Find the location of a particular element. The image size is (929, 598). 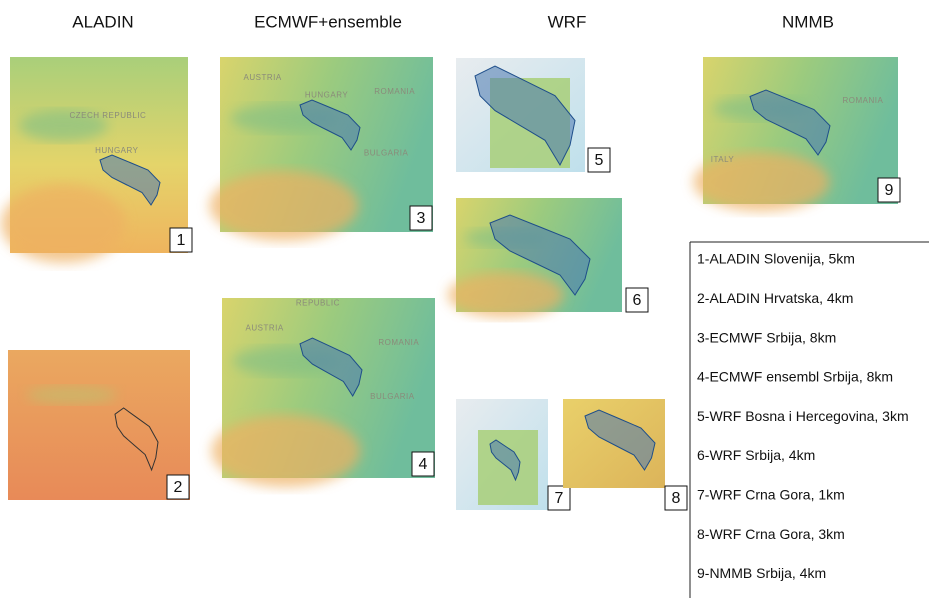

panel-number: 2 is located at coordinates (178, 487).